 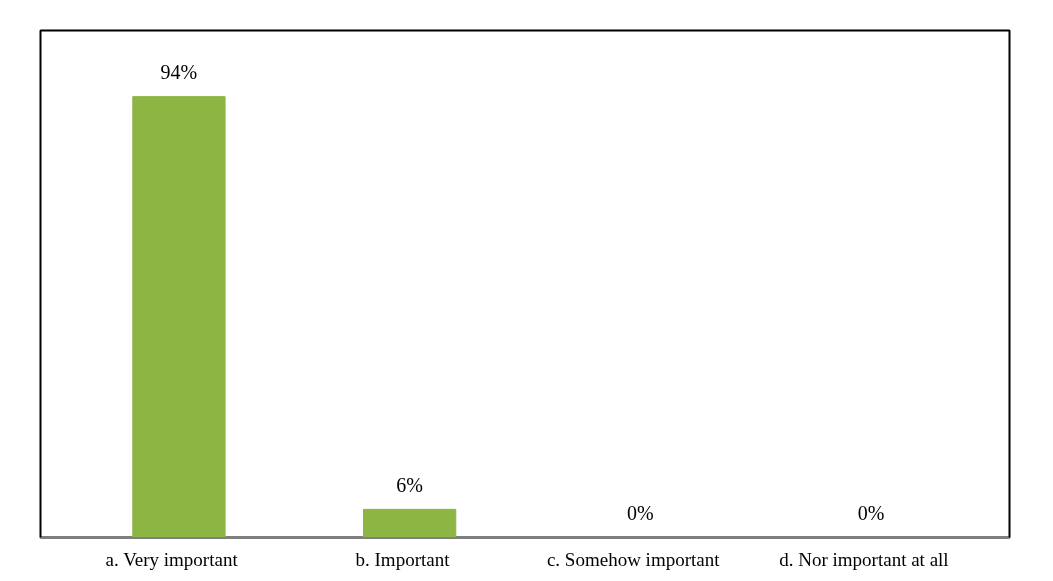 I want to click on data-label: 6%, so click(x=409, y=485).